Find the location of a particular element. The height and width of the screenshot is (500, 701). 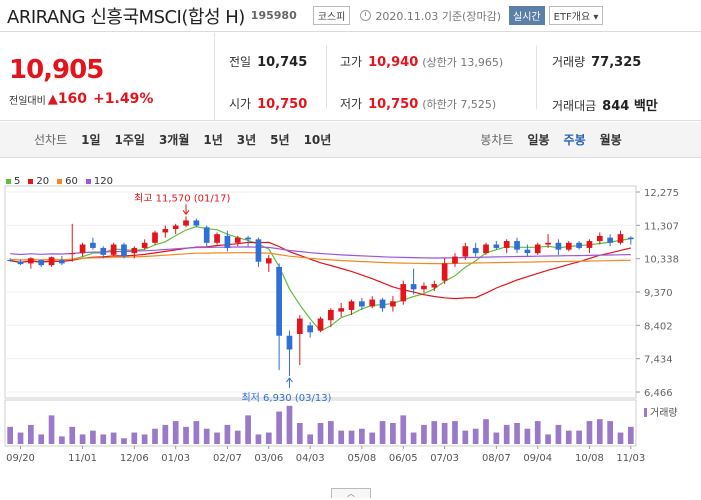

tab-5y: 5년 is located at coordinates (280, 140).